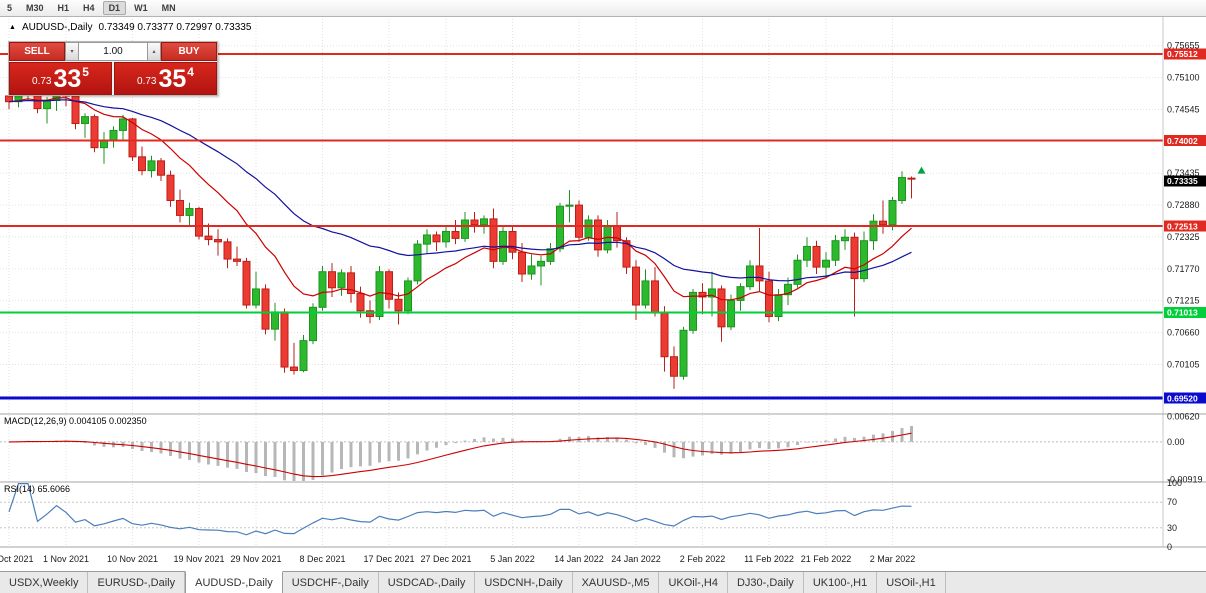 The height and width of the screenshot is (593, 1206). Describe the element at coordinates (911, 582) in the screenshot. I see `chart-tab-usoil-h1: USOil-,H1` at that location.